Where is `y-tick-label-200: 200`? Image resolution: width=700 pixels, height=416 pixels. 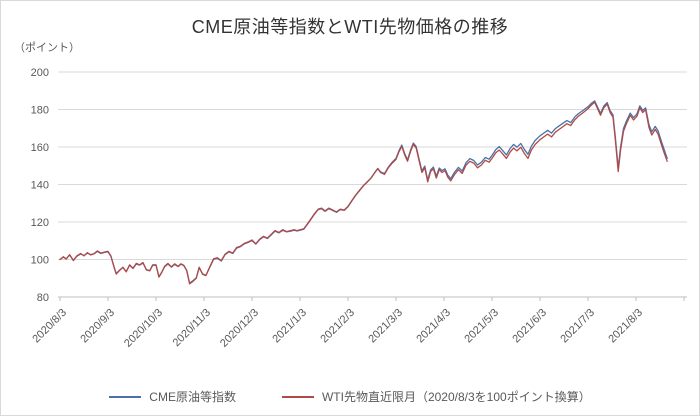 y-tick-label-200: 200 is located at coordinates (40, 73).